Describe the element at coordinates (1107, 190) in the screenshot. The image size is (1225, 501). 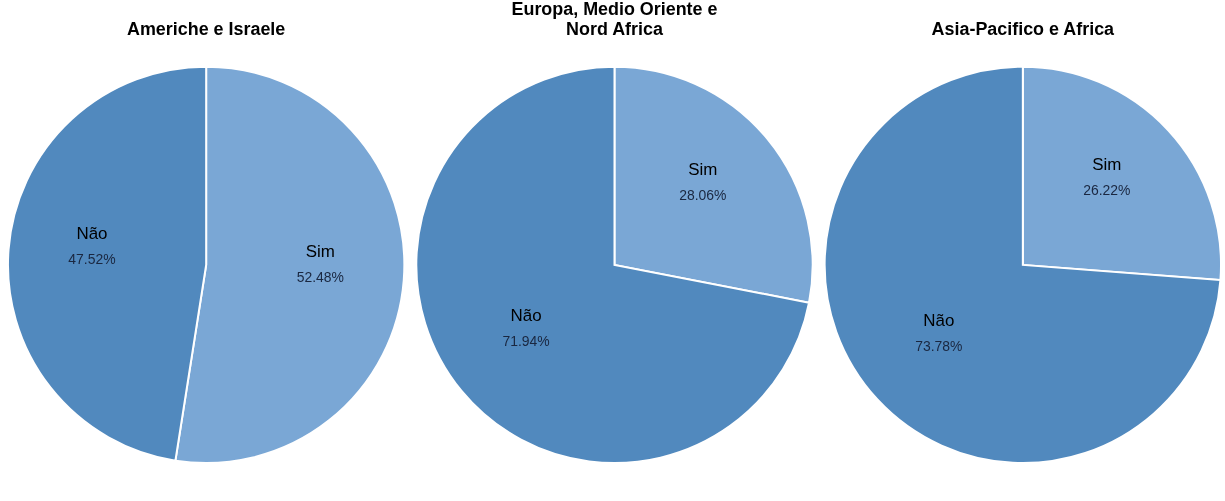
I see `data-label: 26.22%` at that location.